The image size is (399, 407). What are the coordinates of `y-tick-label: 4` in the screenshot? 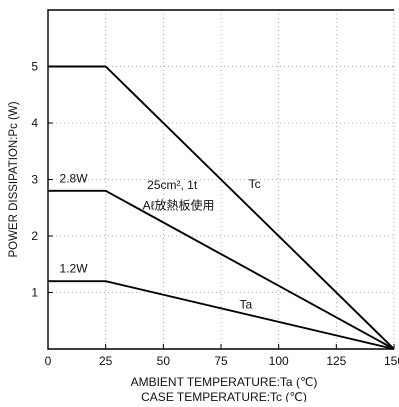 It's located at (34, 123).